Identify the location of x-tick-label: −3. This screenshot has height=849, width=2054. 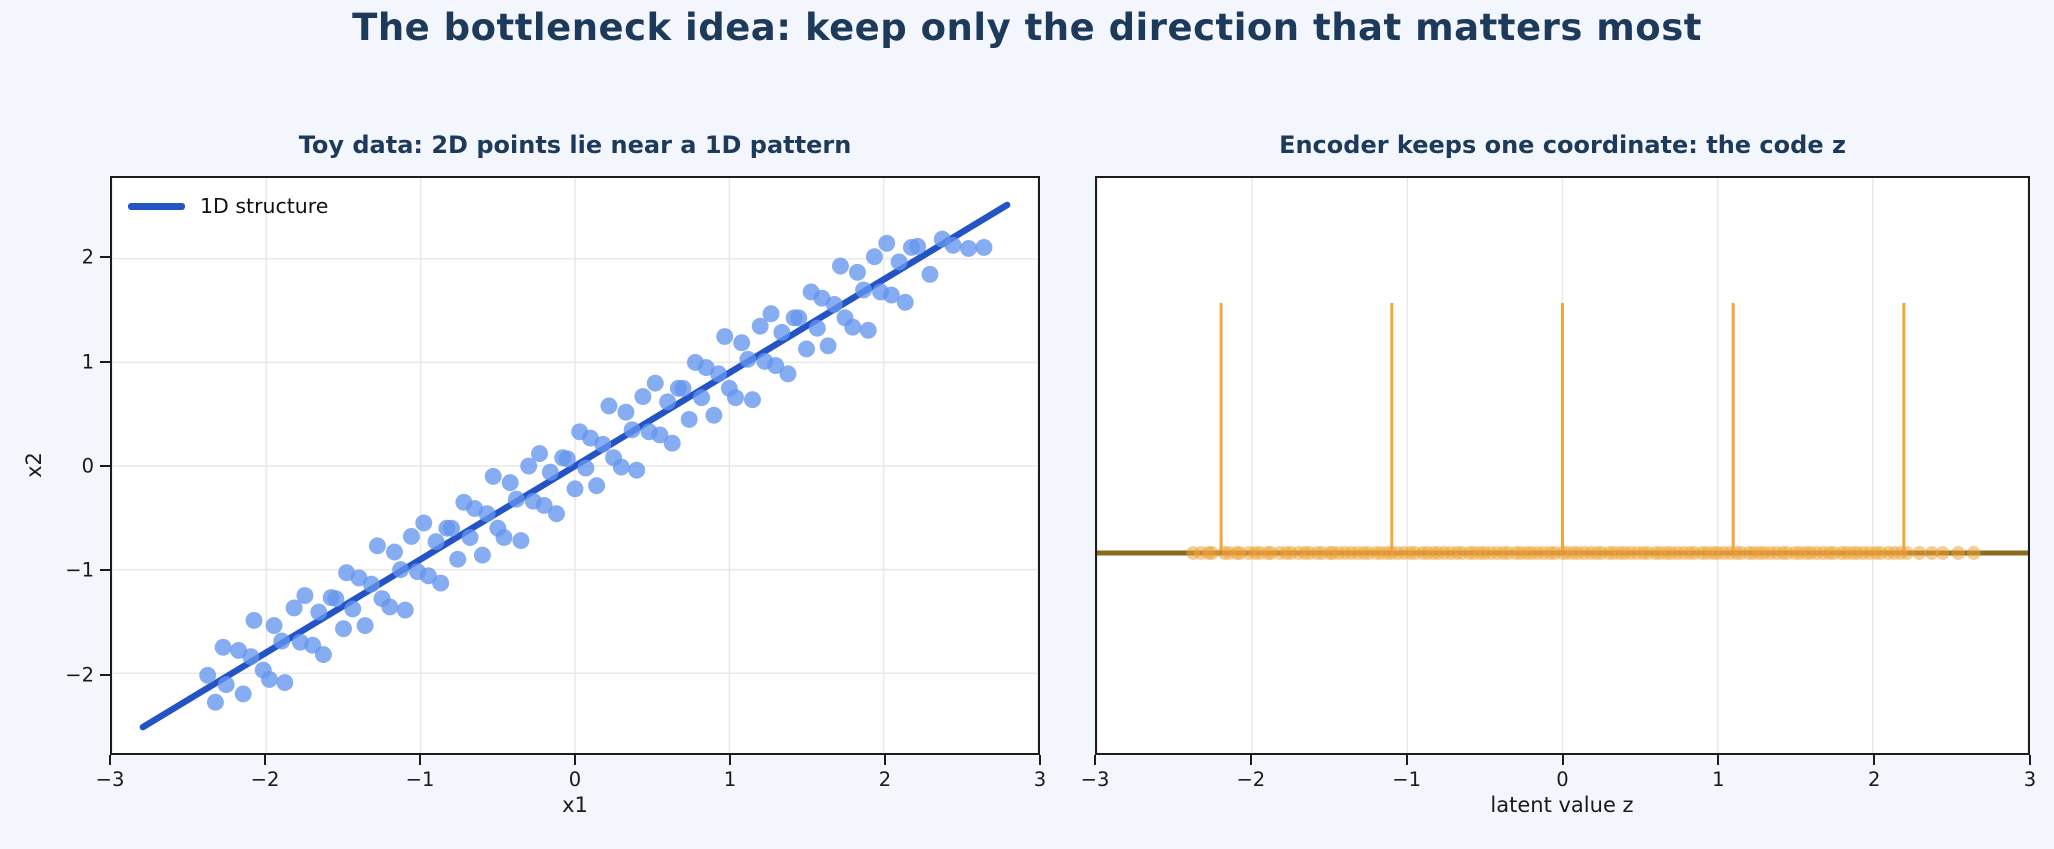
(1095, 779).